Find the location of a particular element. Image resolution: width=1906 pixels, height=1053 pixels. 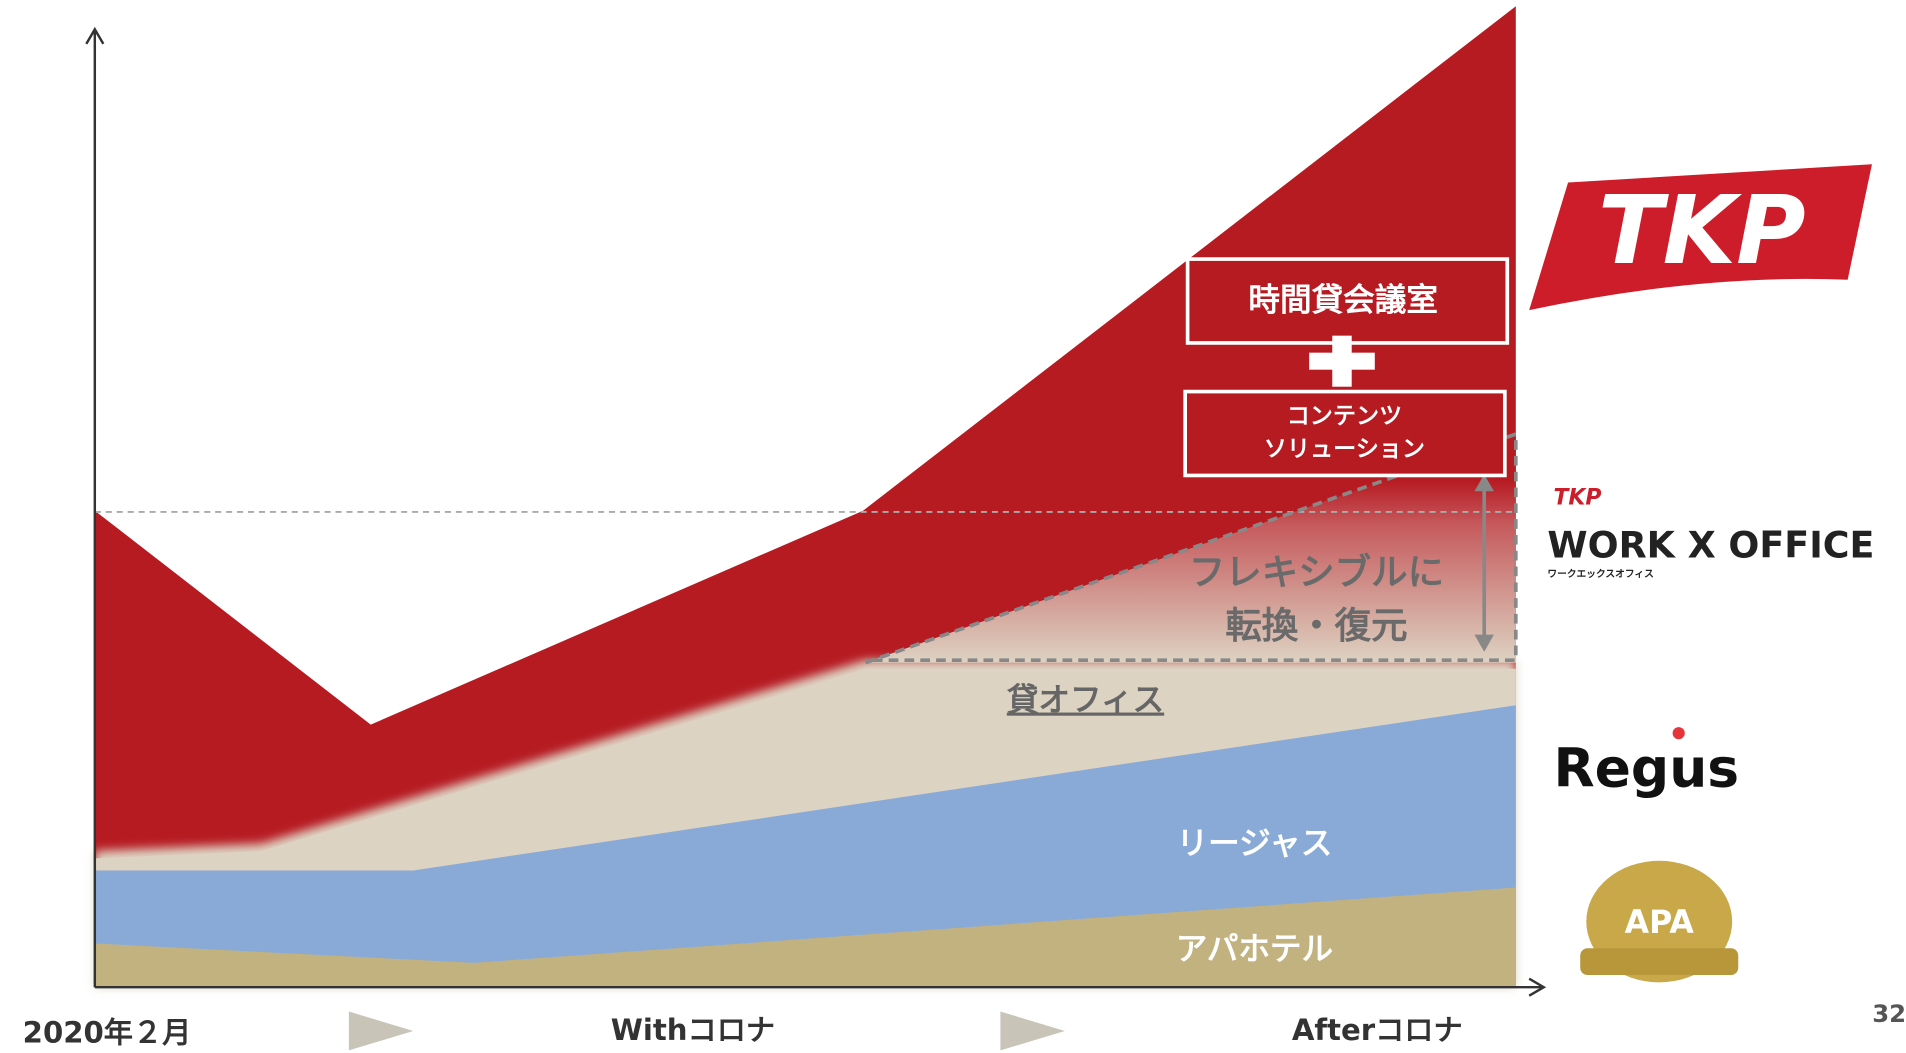

meeting-label: 時間貸会議室 is located at coordinates (1343, 300).